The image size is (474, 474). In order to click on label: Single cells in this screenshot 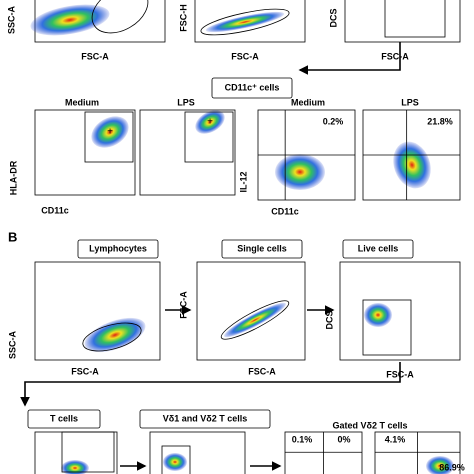, I will do `click(262, 248)`.